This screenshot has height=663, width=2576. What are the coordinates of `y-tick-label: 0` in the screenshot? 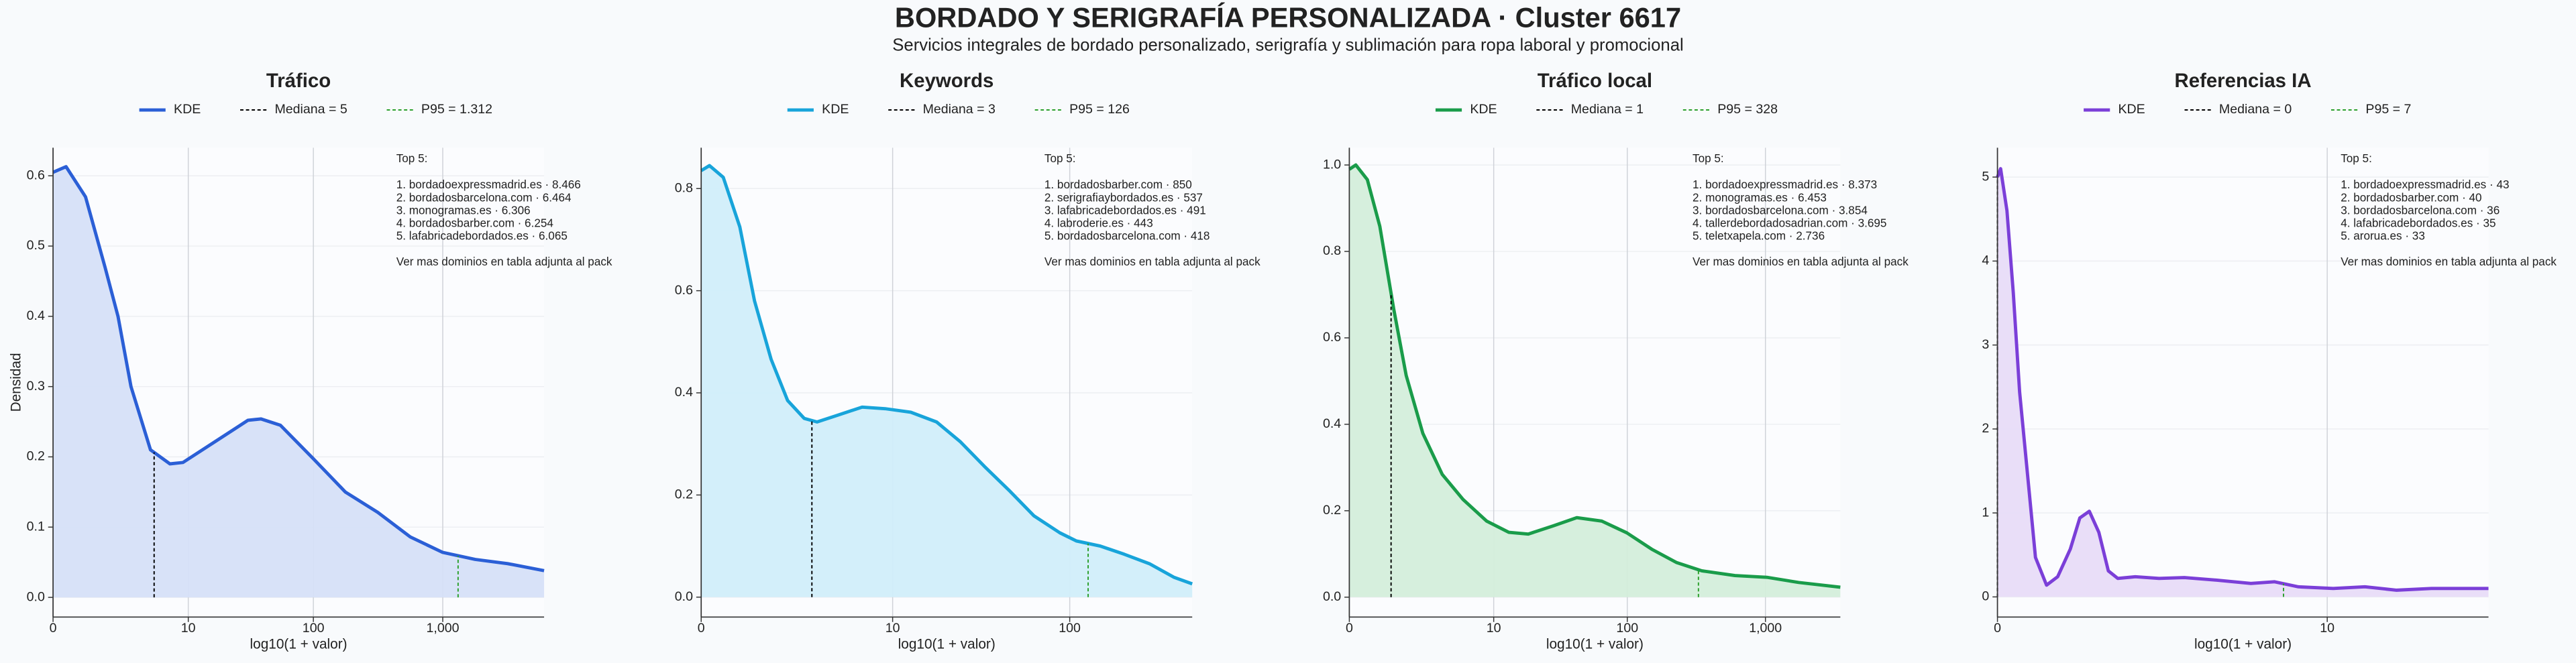 It's located at (1985, 596).